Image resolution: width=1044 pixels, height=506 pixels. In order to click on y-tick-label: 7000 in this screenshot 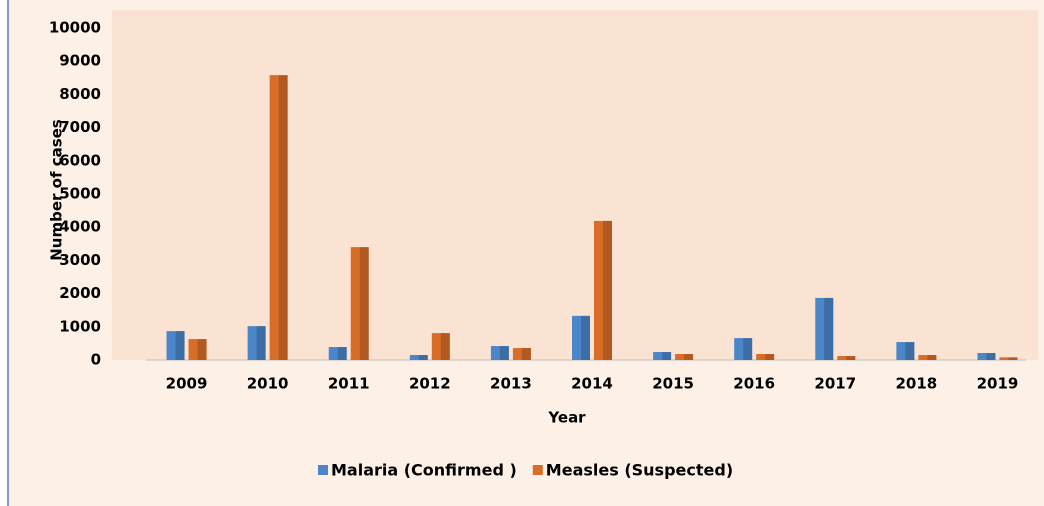, I will do `click(80, 127)`.